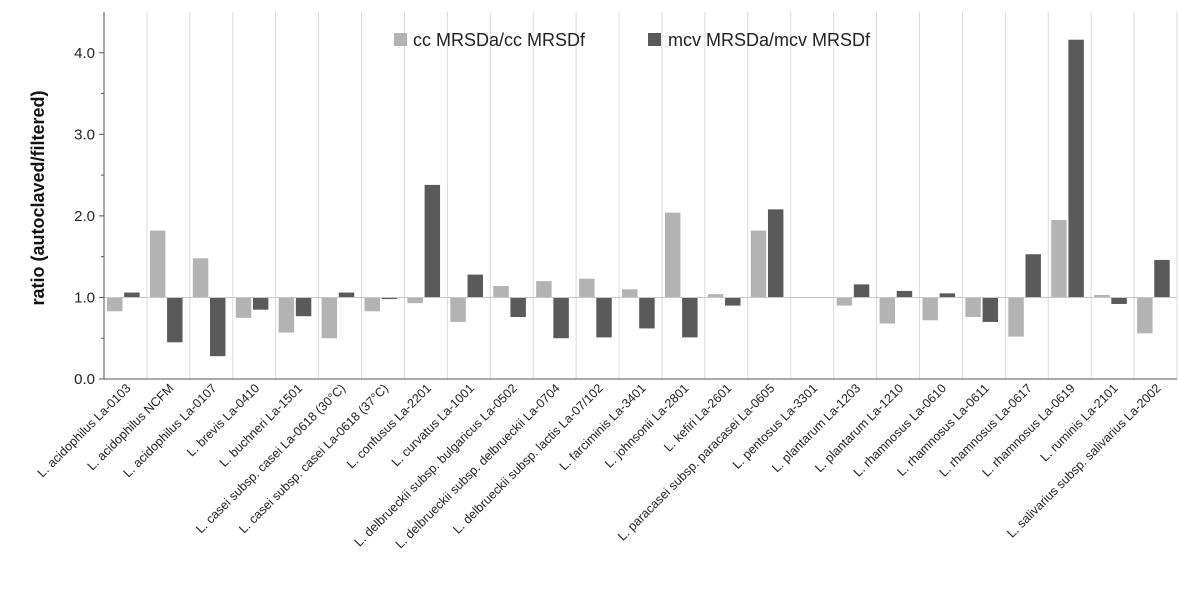 The width and height of the screenshot is (1178, 603). Describe the element at coordinates (84, 134) in the screenshot. I see `y-tick-label: 3.0` at that location.